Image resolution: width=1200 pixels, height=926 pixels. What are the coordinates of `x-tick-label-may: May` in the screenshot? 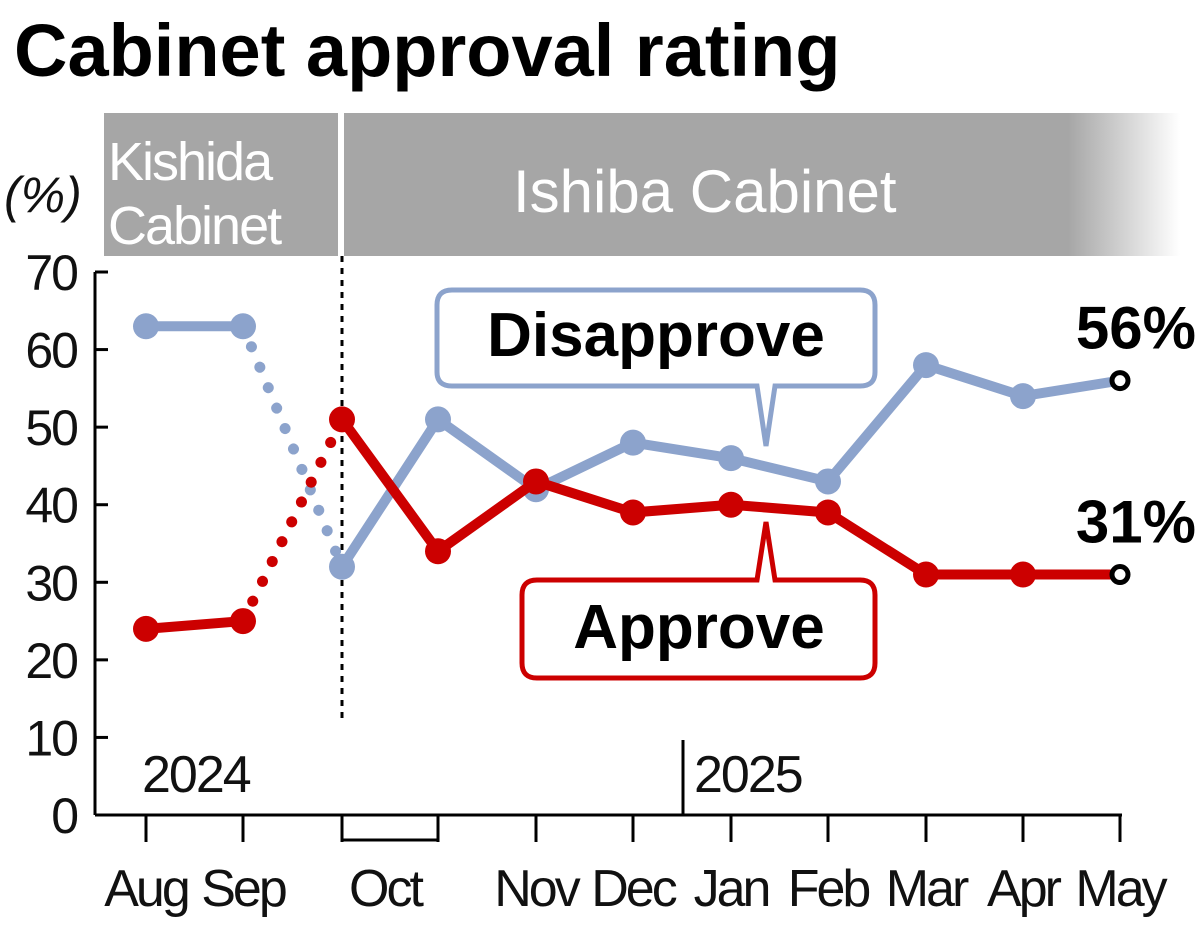 It's located at (1121, 889).